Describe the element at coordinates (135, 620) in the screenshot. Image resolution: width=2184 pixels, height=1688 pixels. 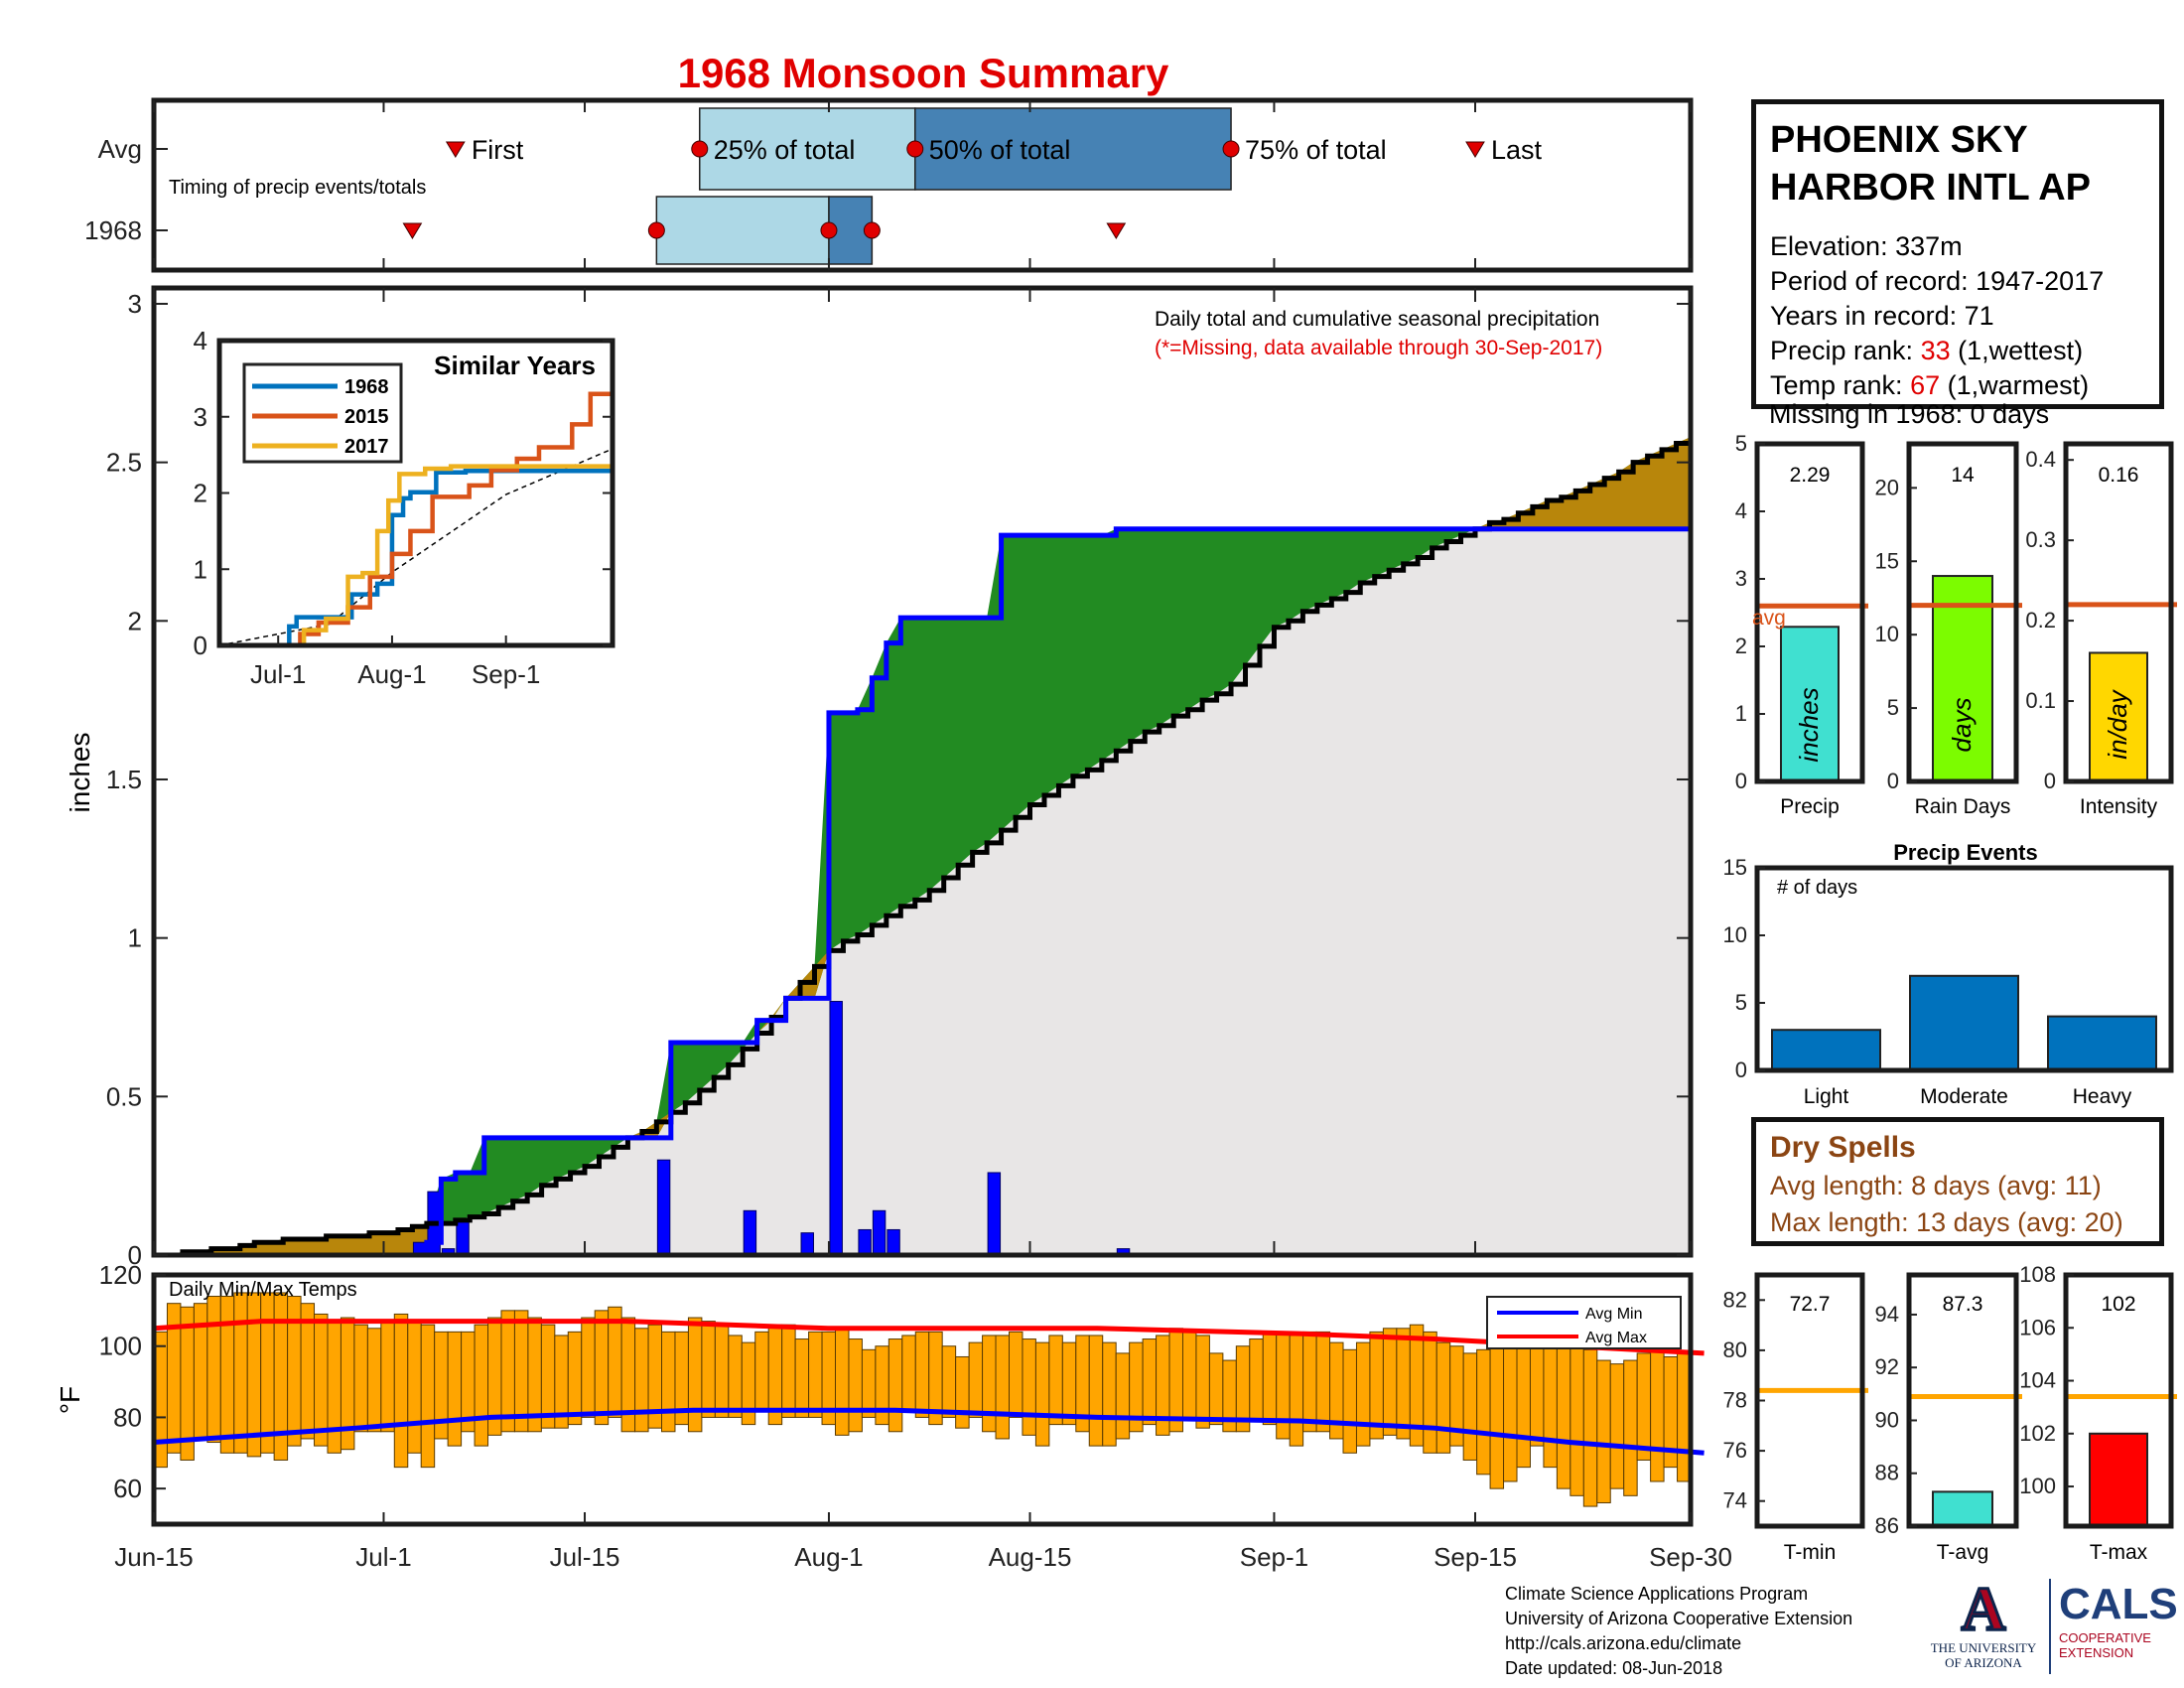
I see `main-ytick-label: 2` at that location.